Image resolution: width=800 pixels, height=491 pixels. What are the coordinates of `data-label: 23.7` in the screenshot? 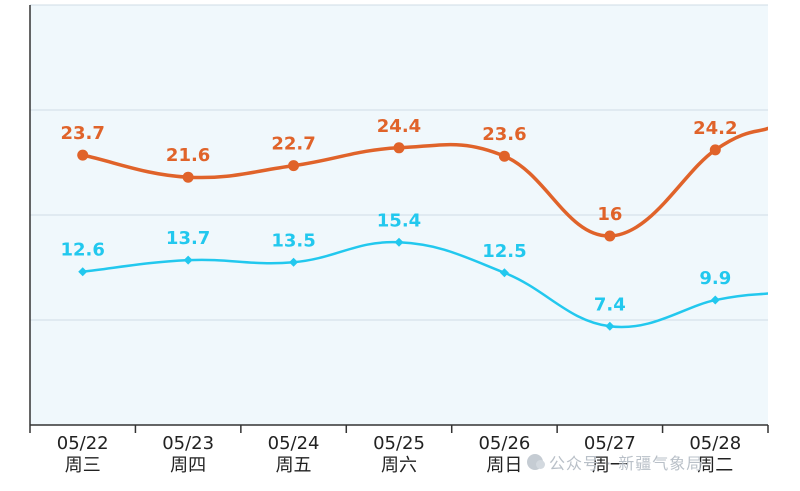 It's located at (83, 133).